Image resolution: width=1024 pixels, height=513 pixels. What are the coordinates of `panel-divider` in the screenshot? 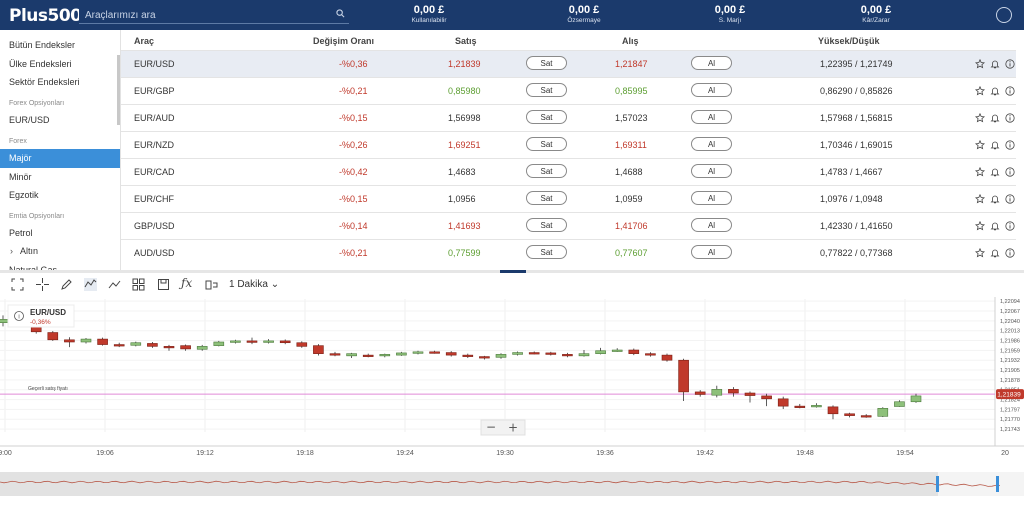 It's located at (512, 271).